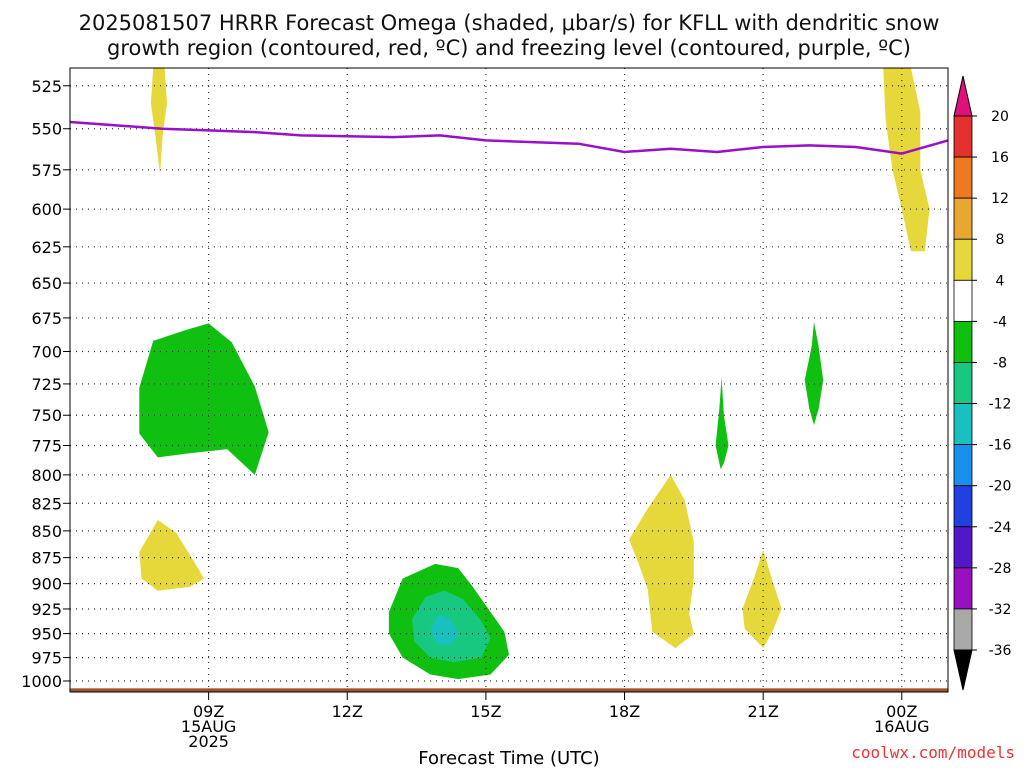  I want to click on y-tick-label: 750, so click(46, 415).